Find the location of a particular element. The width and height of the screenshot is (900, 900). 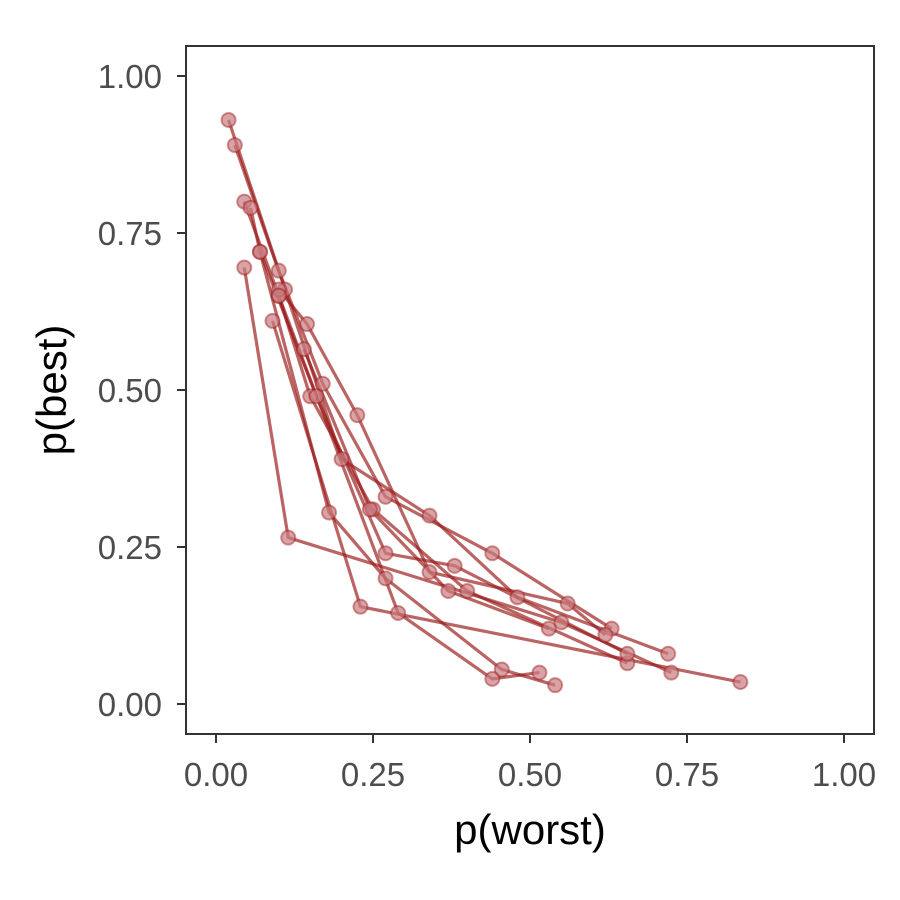

x-tick-label: 0.50 is located at coordinates (530, 774).